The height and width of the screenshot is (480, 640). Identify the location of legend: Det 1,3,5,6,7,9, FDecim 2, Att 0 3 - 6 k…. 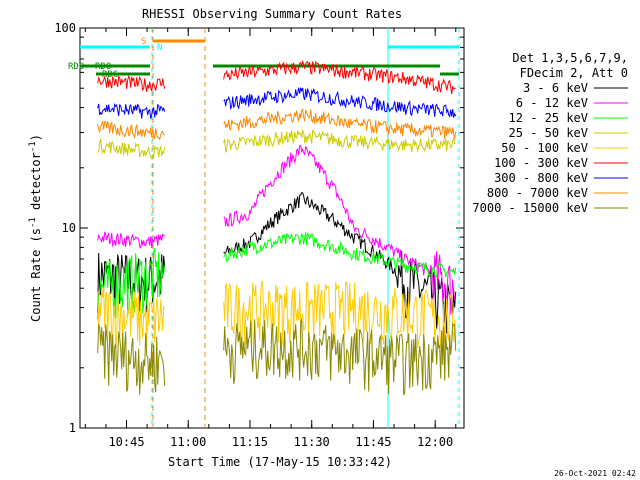
(550, 133).